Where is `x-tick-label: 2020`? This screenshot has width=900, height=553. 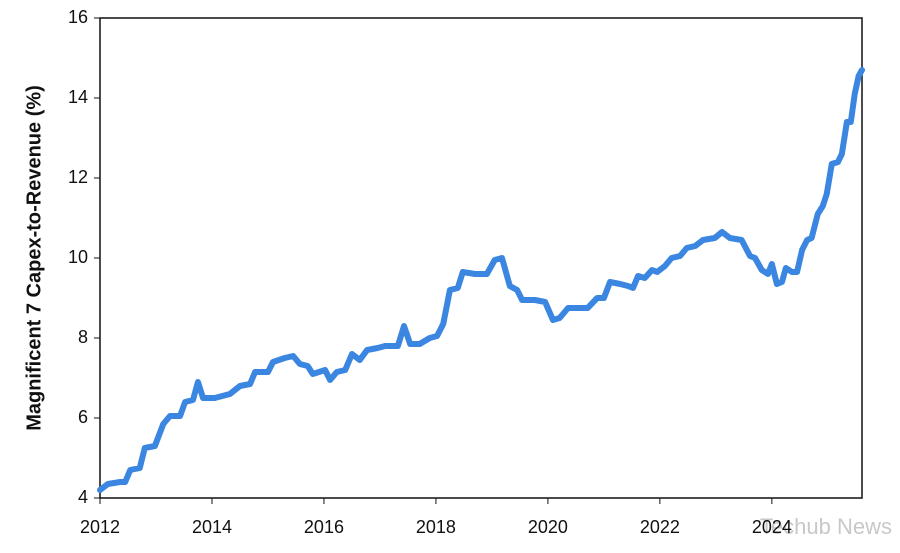
x-tick-label: 2020 is located at coordinates (548, 527).